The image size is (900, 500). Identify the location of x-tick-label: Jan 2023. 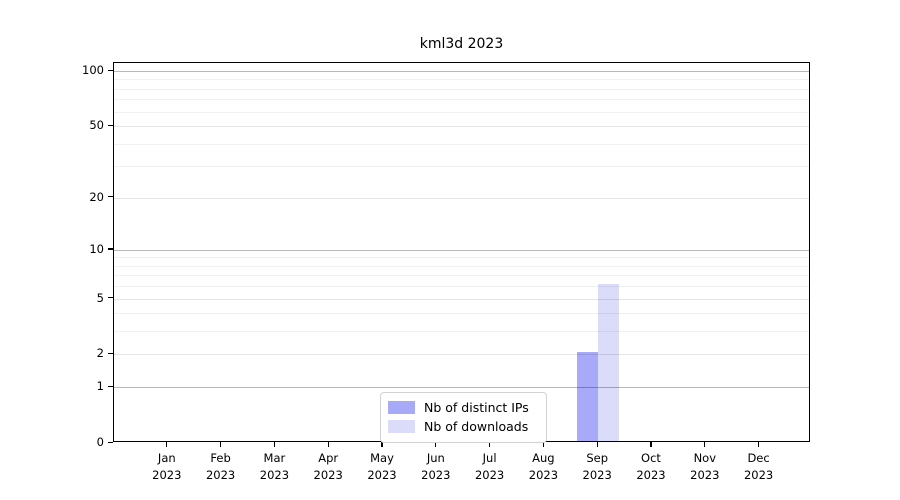
(167, 466).